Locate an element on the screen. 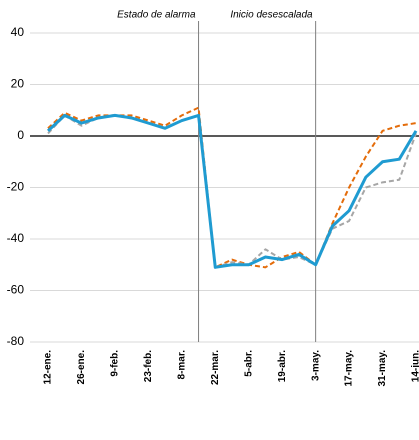 Image resolution: width=419 pixels, height=440 pixels. annotation-text: Inicio desescalada is located at coordinates (271, 15).